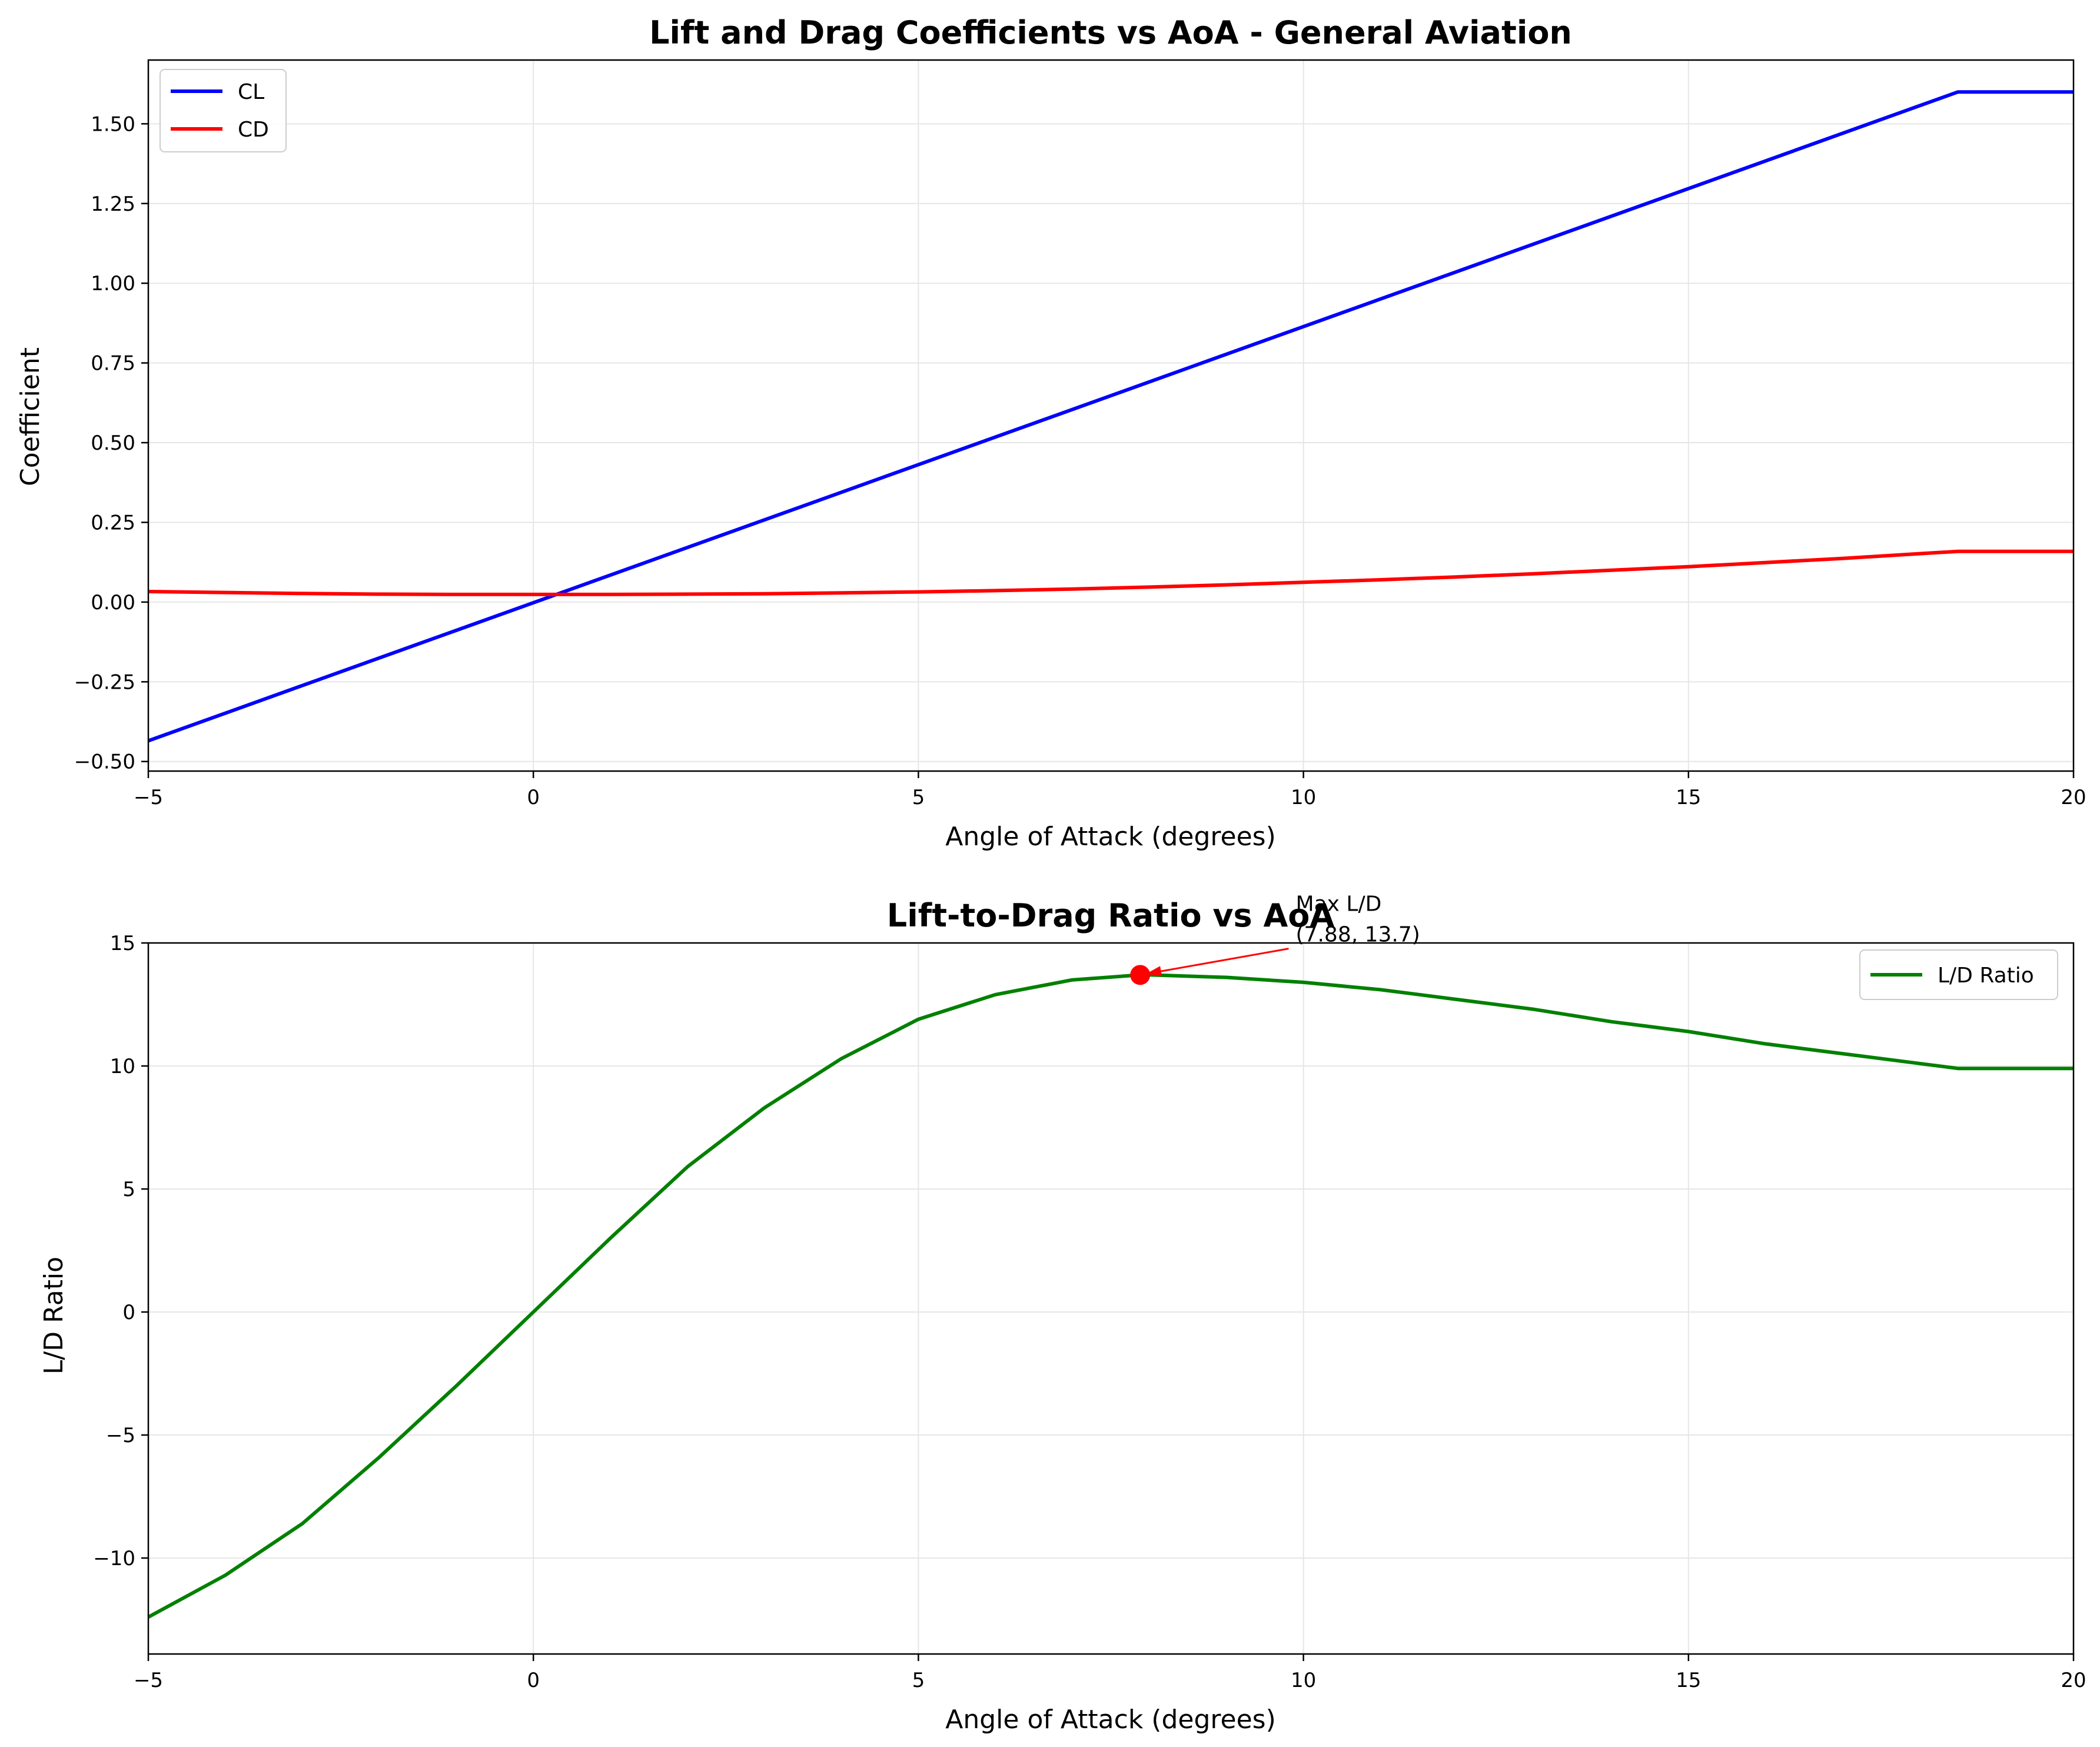 Image resolution: width=2100 pixels, height=1747 pixels. I want to click on series-line-cd, so click(1111, 572).